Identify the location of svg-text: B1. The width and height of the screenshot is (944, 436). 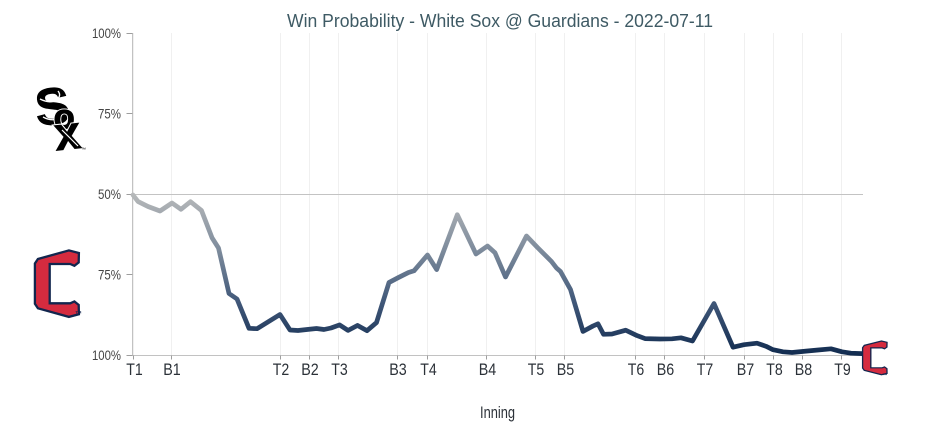
(172, 370).